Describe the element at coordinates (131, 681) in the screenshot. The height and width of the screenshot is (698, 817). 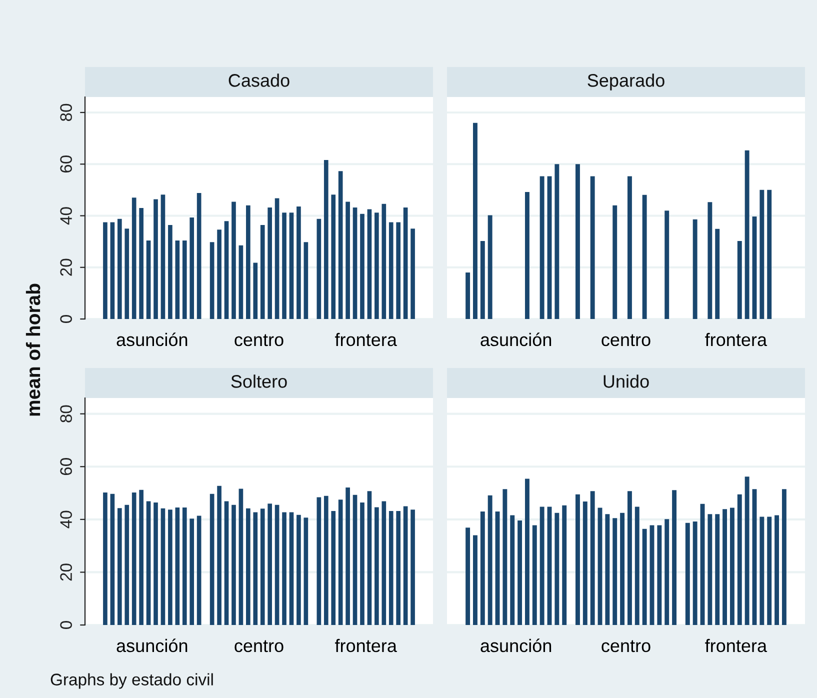
I see `text: Graphs by estado civil` at that location.